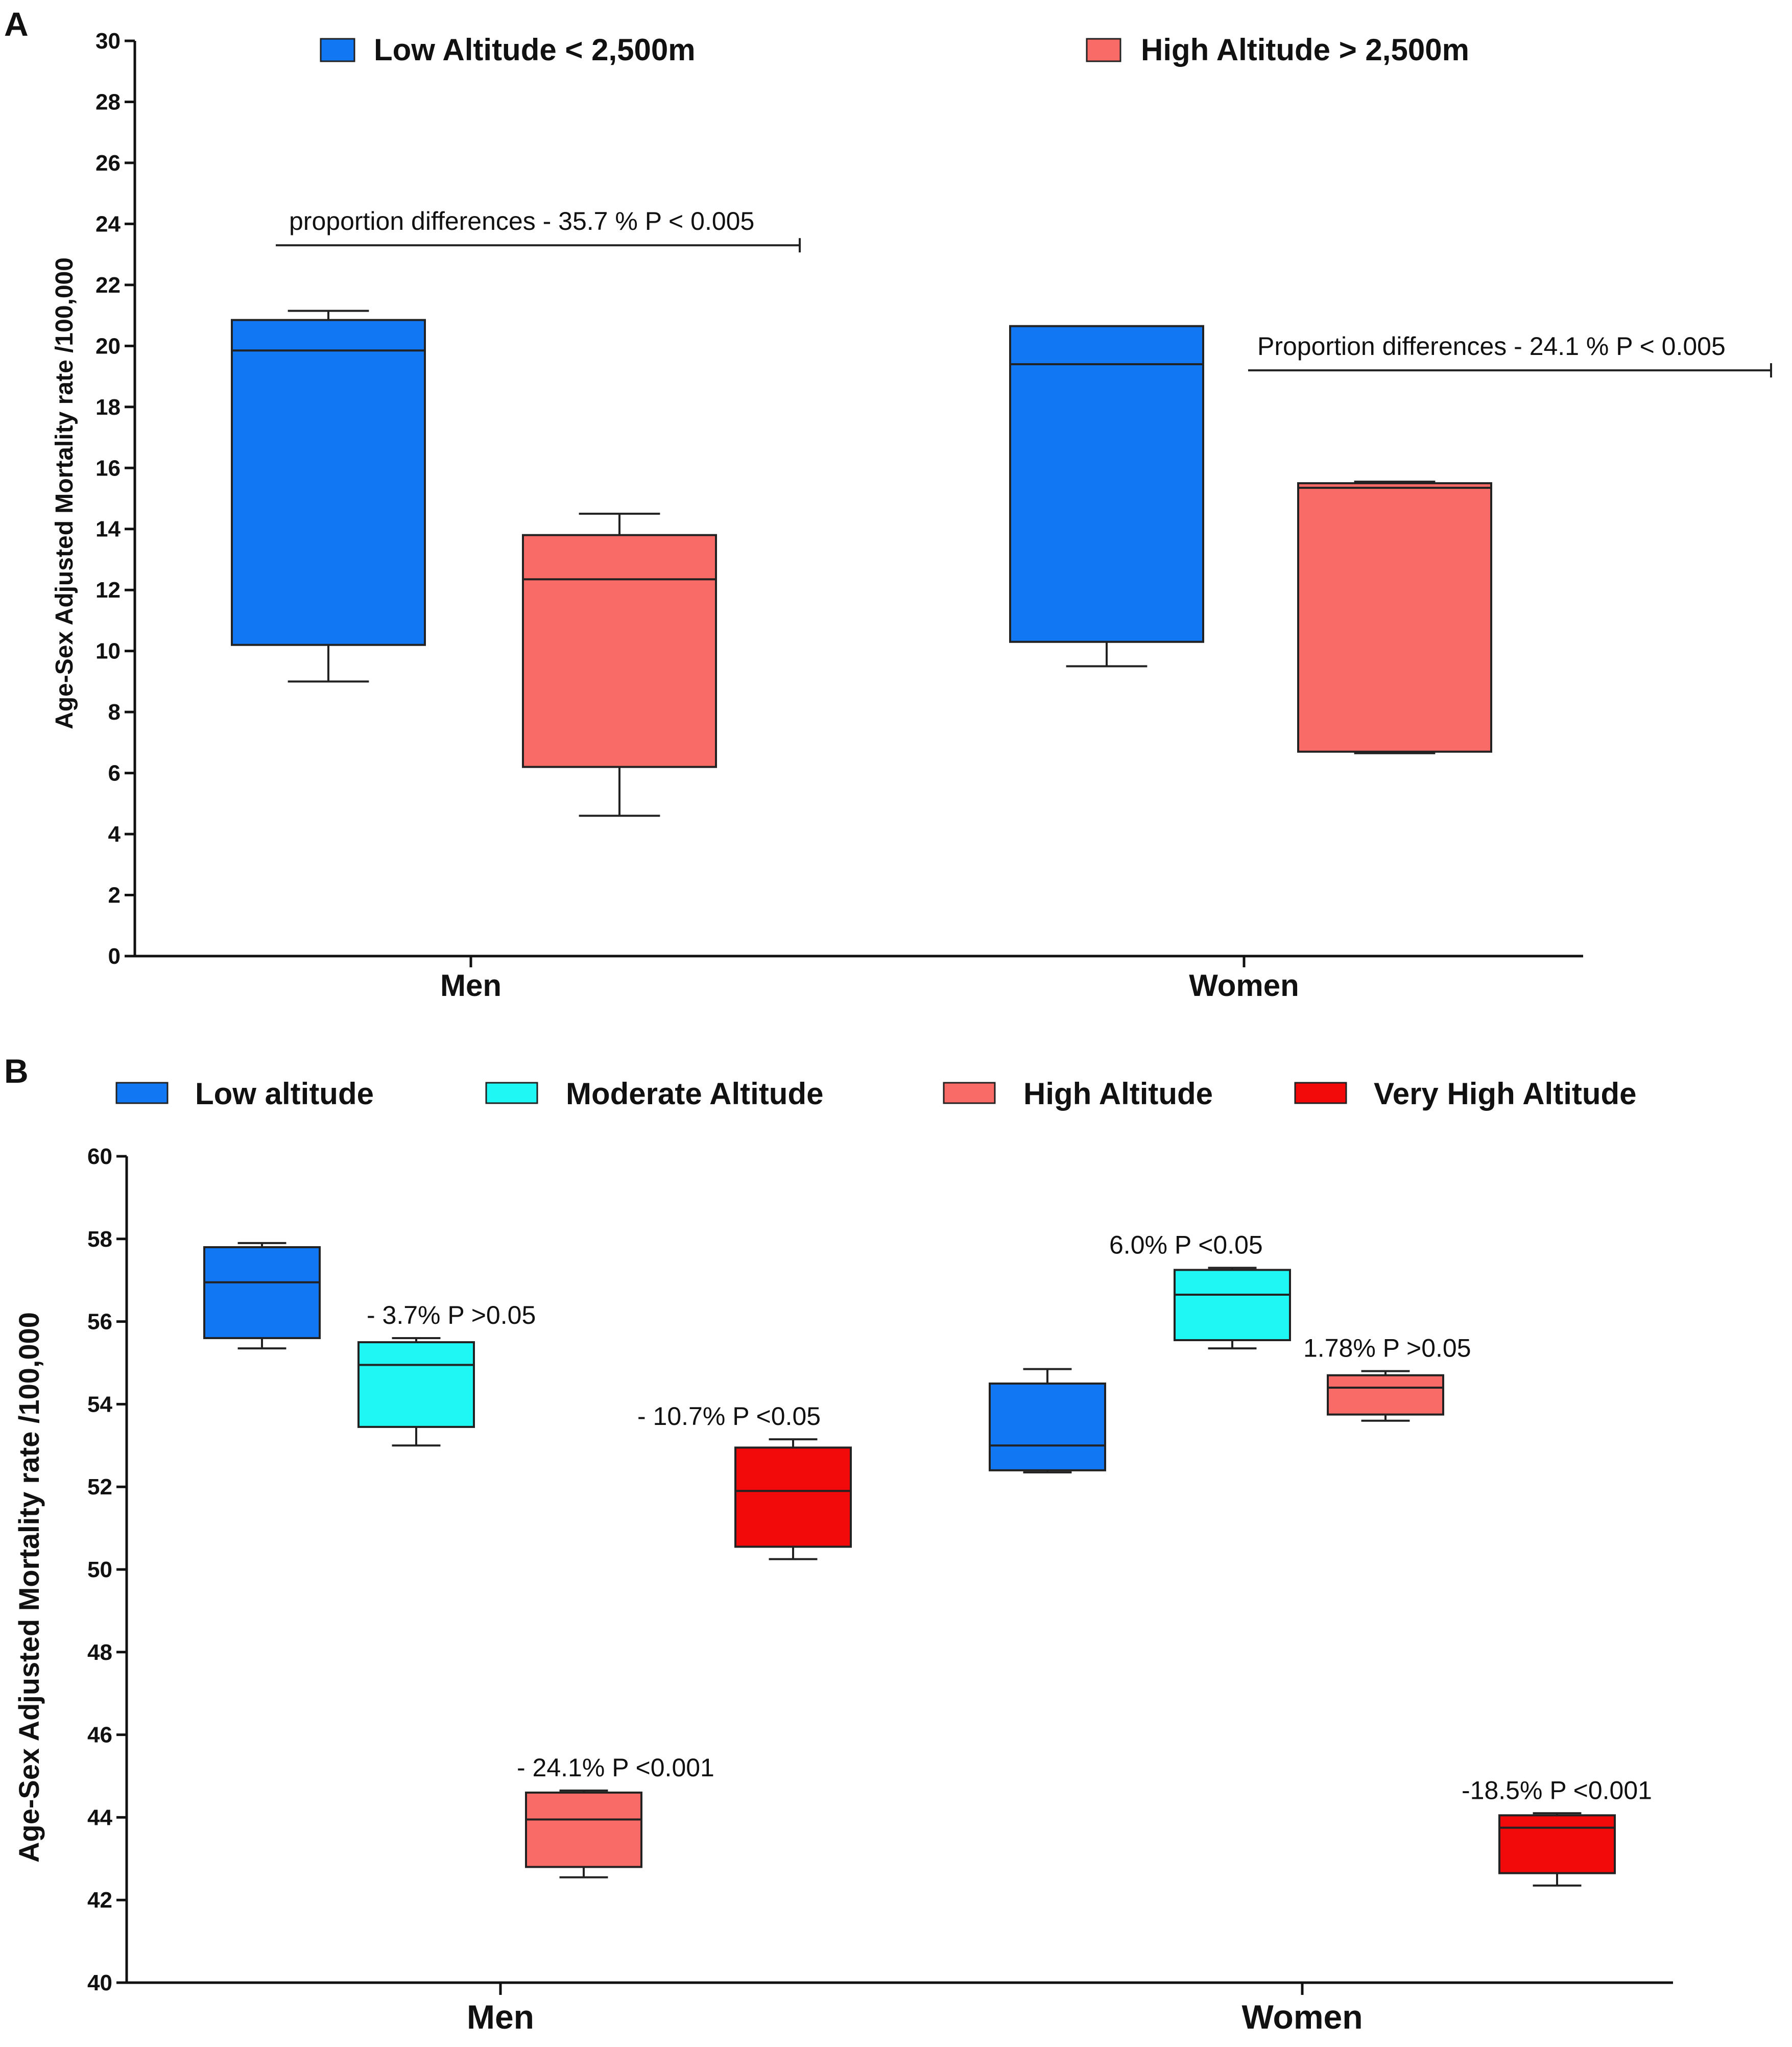  Describe the element at coordinates (108, 651) in the screenshot. I see `panel-a-y-tick-label: 10` at that location.